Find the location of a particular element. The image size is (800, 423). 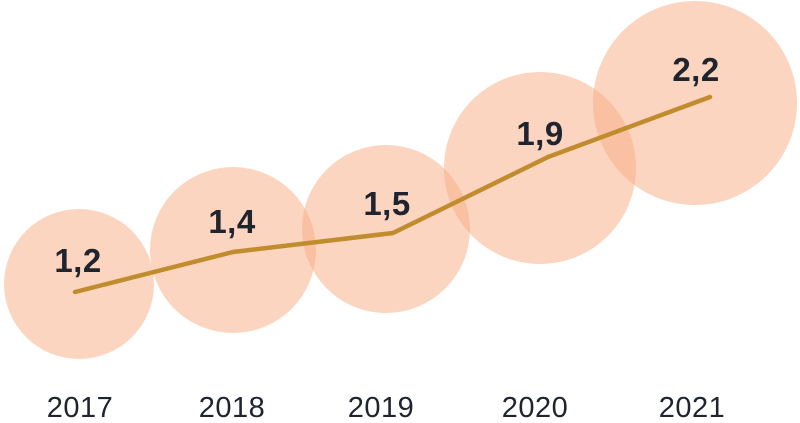

bubble-2017 is located at coordinates (79, 284).